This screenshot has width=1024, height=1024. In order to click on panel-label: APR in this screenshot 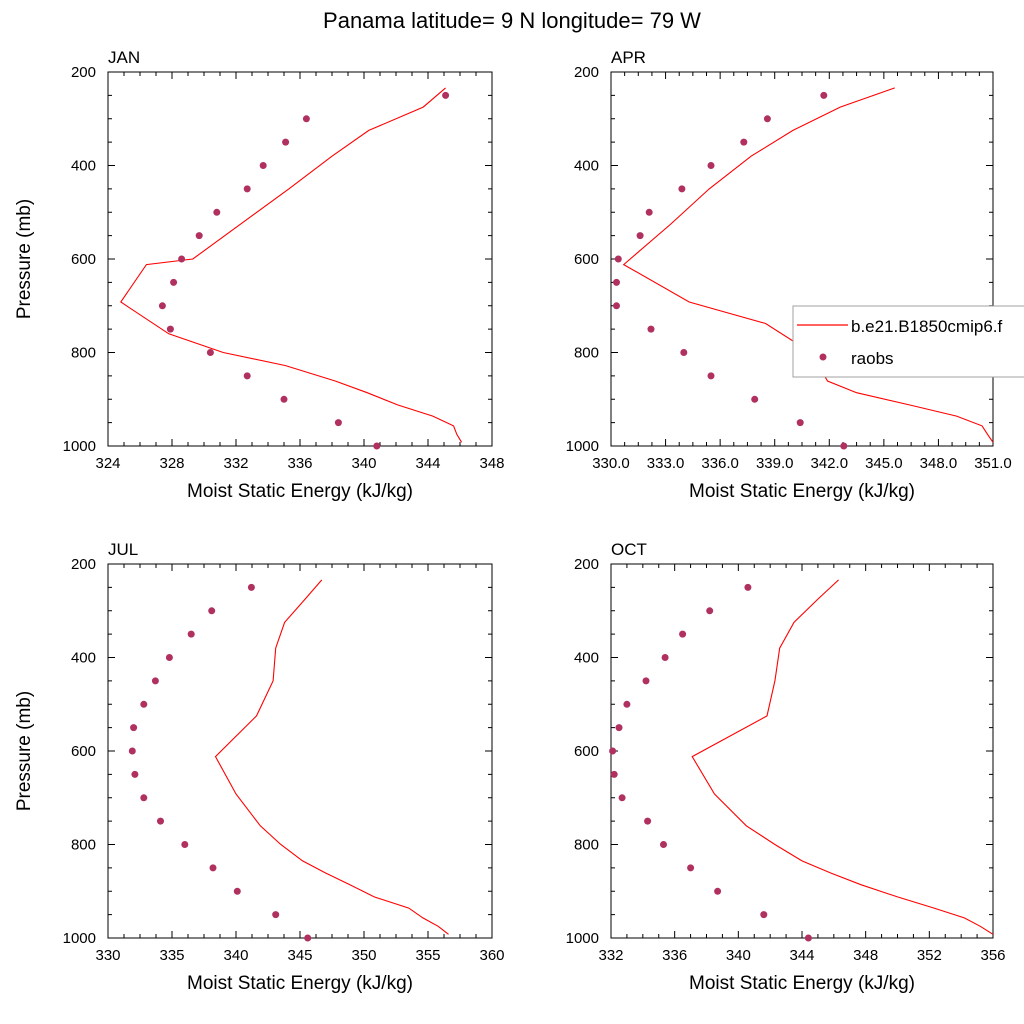, I will do `click(628, 57)`.